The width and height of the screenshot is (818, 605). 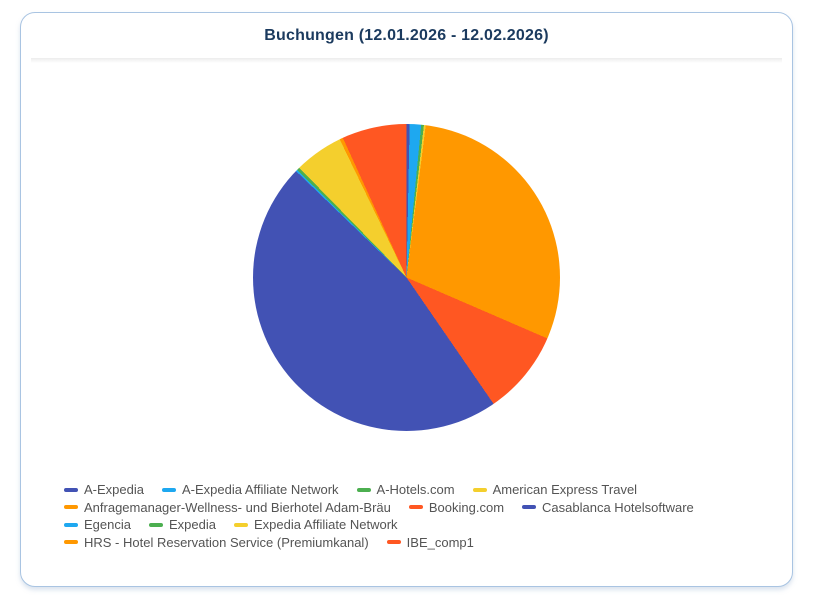 I want to click on legend-item: Expedia, so click(x=182, y=525).